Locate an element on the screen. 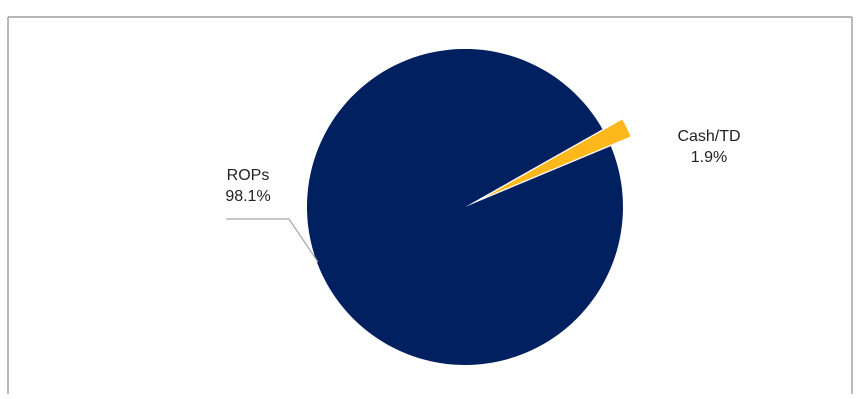 This screenshot has width=861, height=399. rops-leader-line is located at coordinates (272, 240).